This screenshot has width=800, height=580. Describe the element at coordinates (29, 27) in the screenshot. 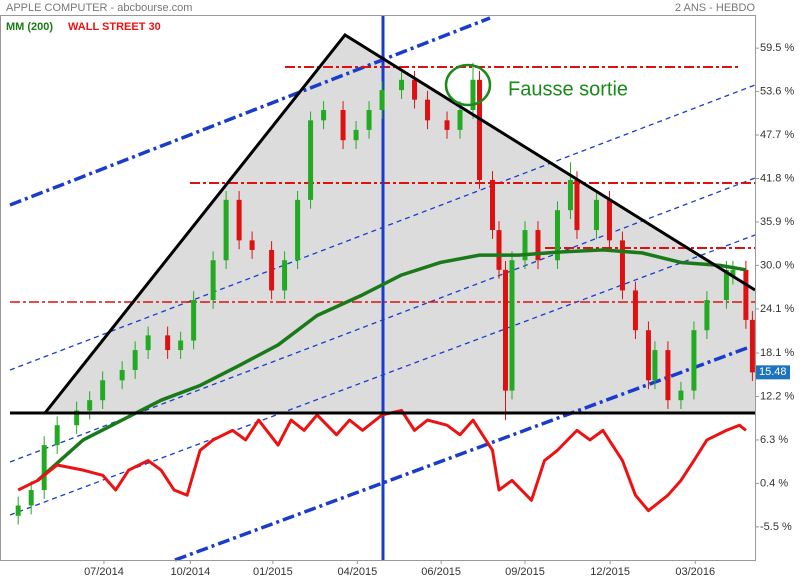

I see `legend-entry: MM (200)` at that location.